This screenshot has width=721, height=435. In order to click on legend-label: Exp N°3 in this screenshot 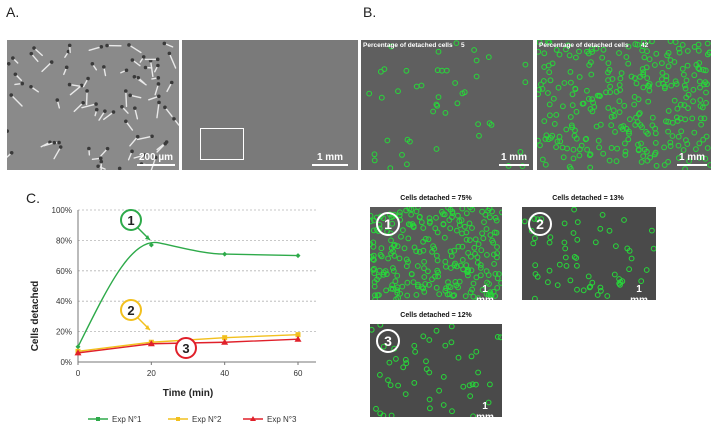, I will do `click(282, 419)`.